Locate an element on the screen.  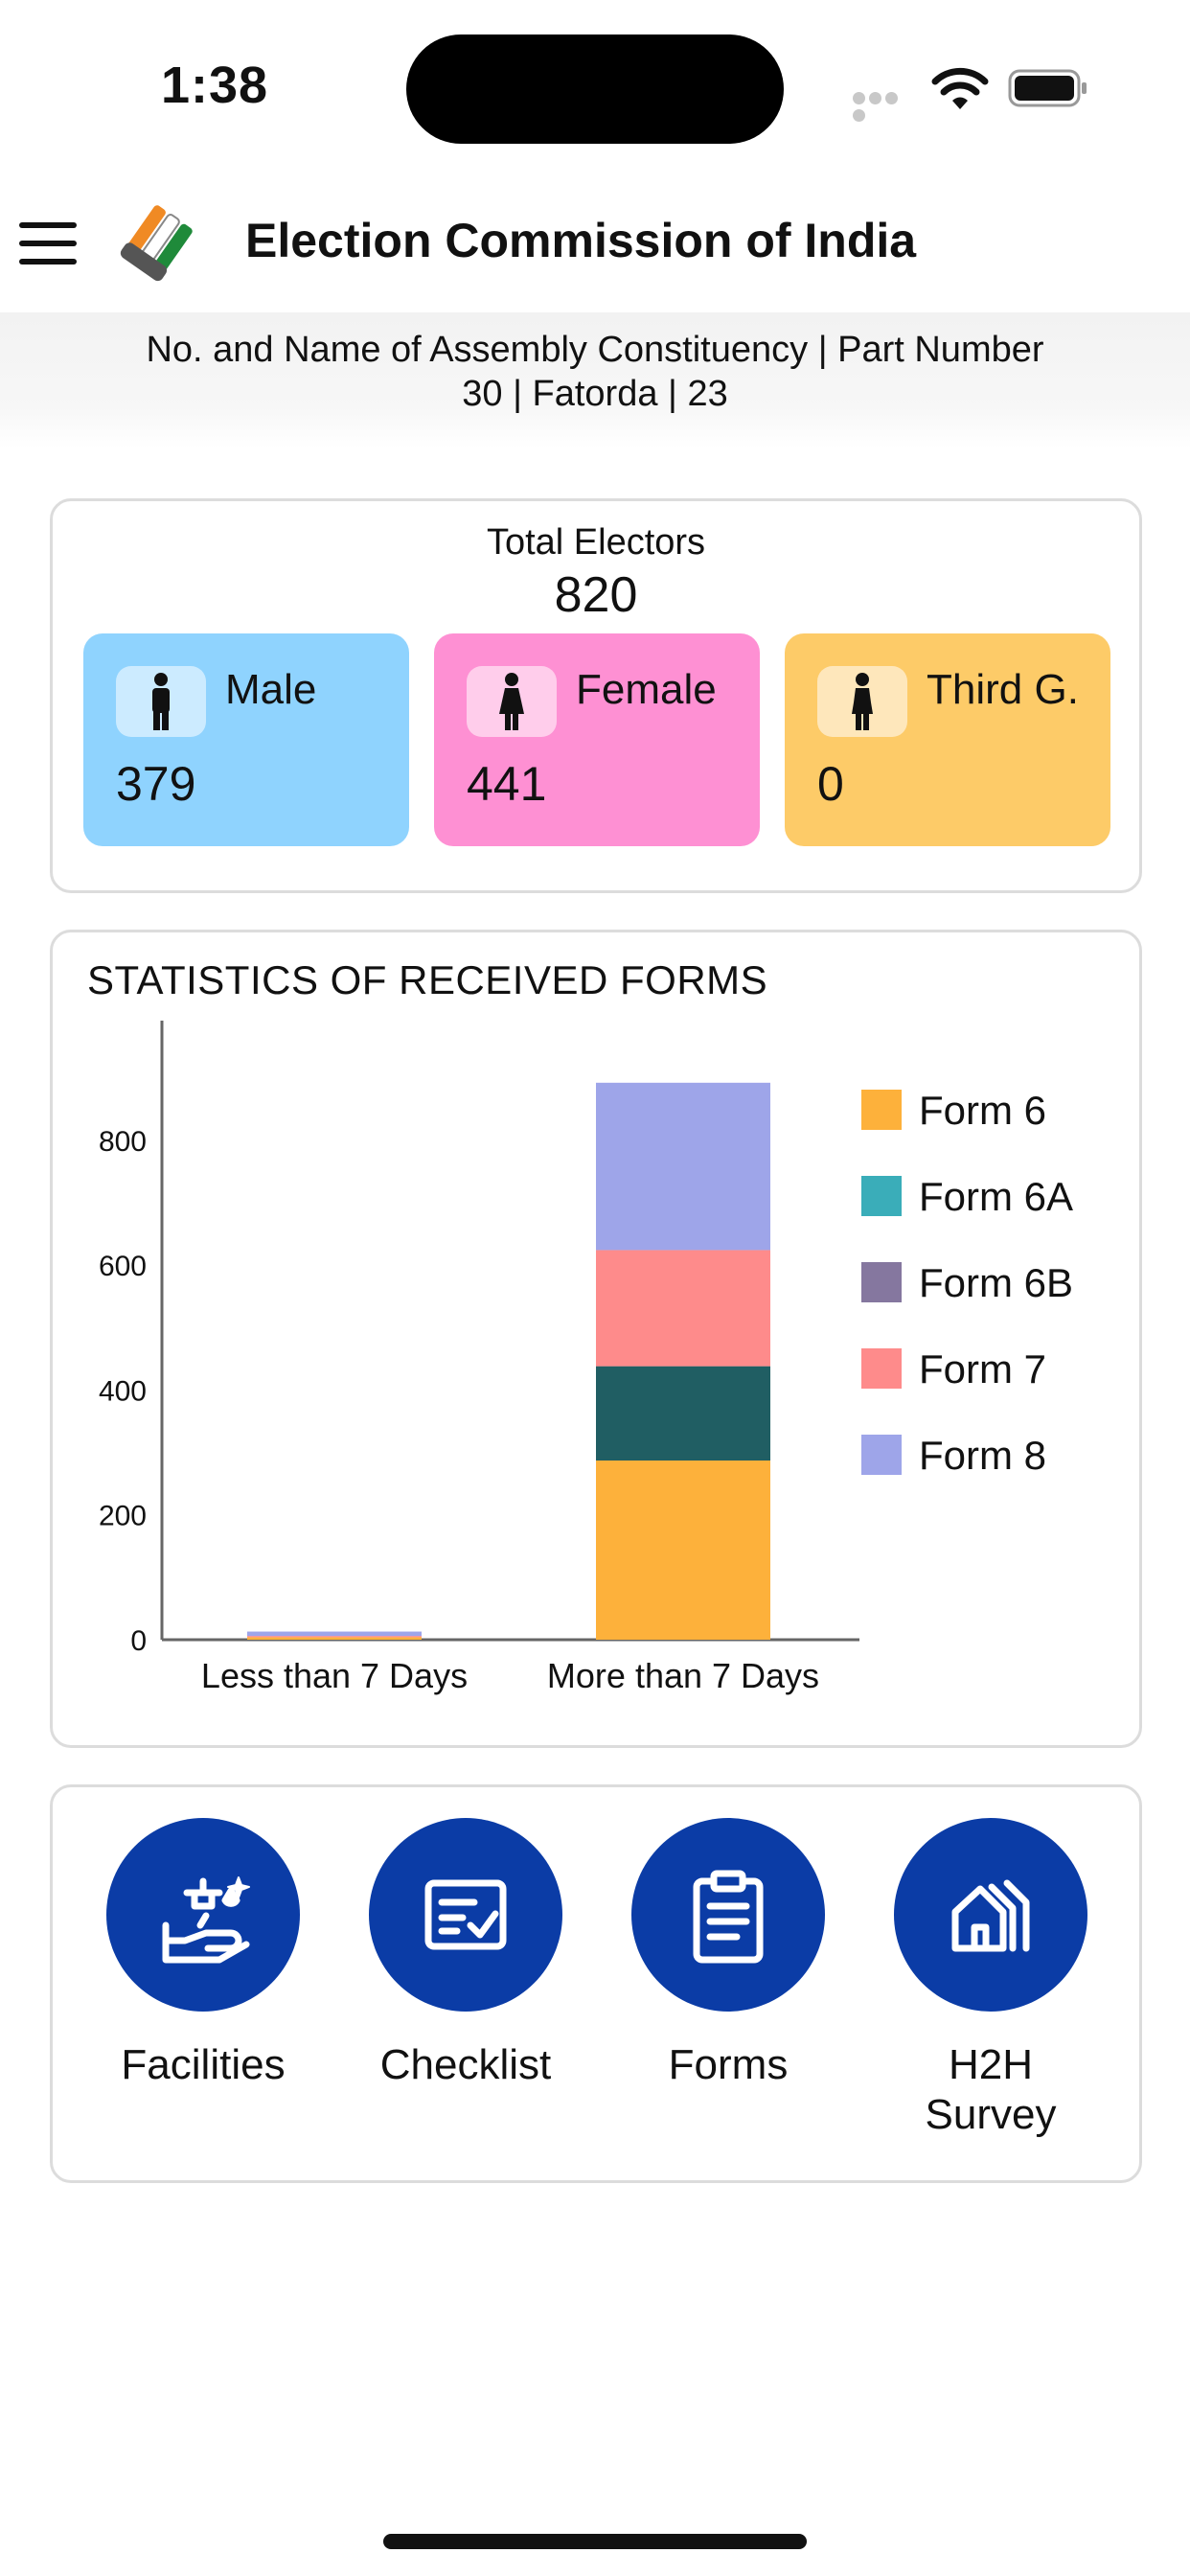
total-electors-label: Total Electors is located at coordinates (596, 542).